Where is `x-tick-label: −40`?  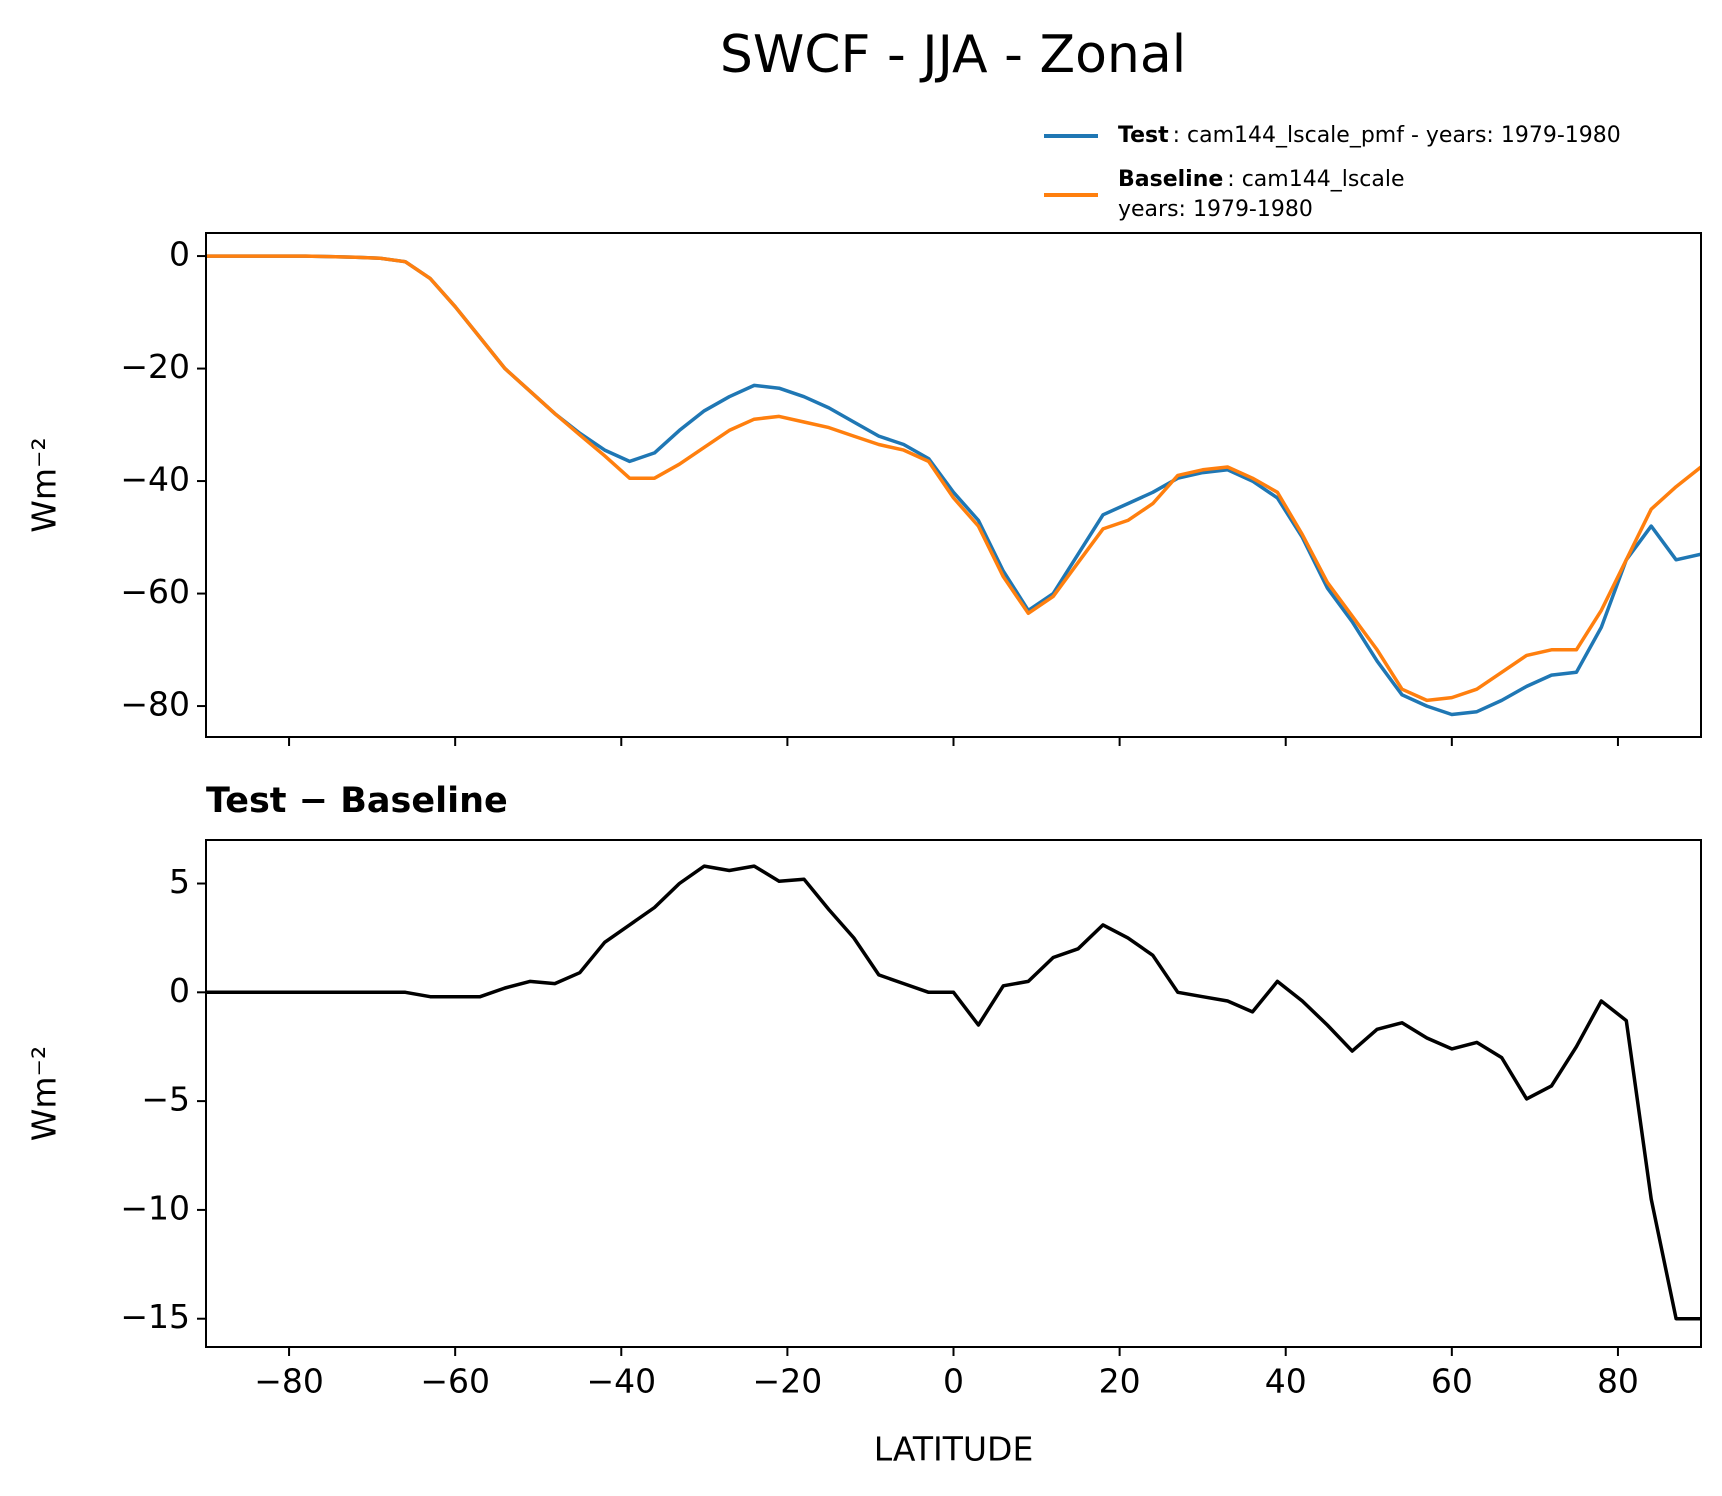
x-tick-label: −40 is located at coordinates (621, 1381).